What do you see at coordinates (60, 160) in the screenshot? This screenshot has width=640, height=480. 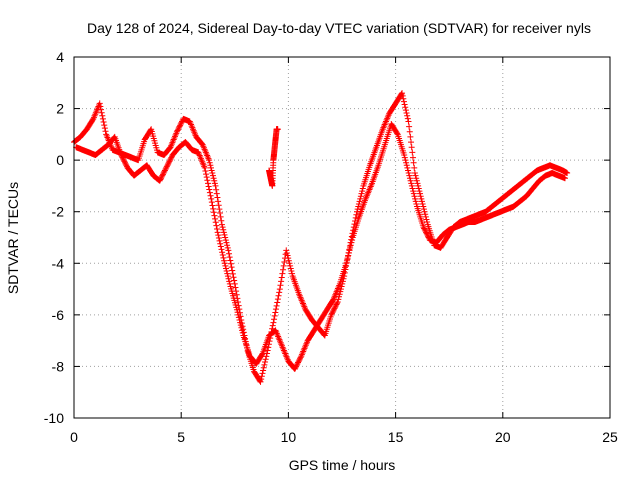 I see `y-tick-label: 0` at bounding box center [60, 160].